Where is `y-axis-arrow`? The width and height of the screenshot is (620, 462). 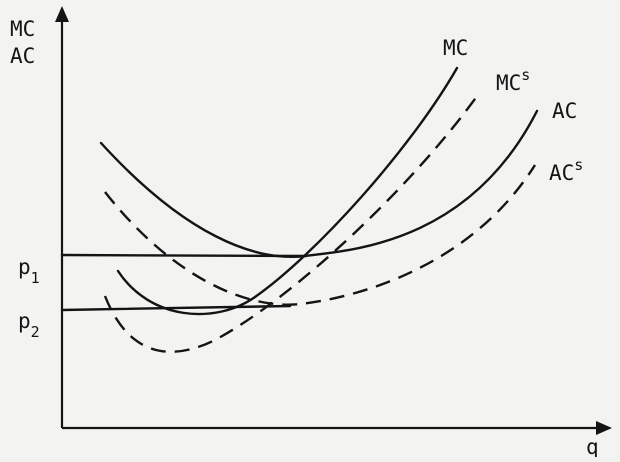 y-axis-arrow is located at coordinates (62, 14).